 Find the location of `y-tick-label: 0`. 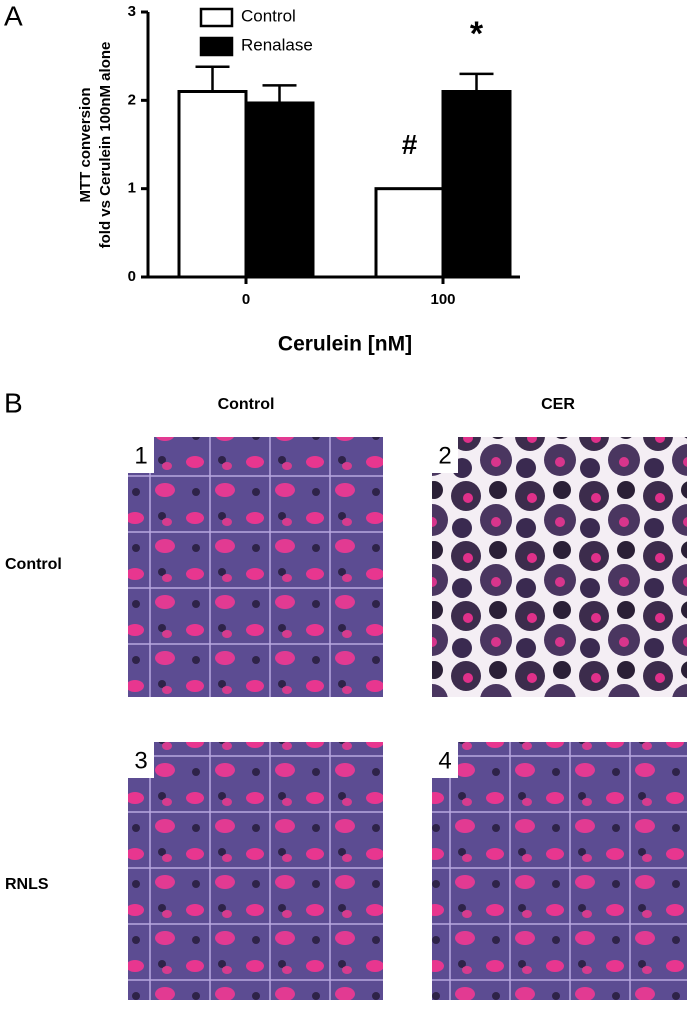

y-tick-label: 0 is located at coordinates (132, 276).